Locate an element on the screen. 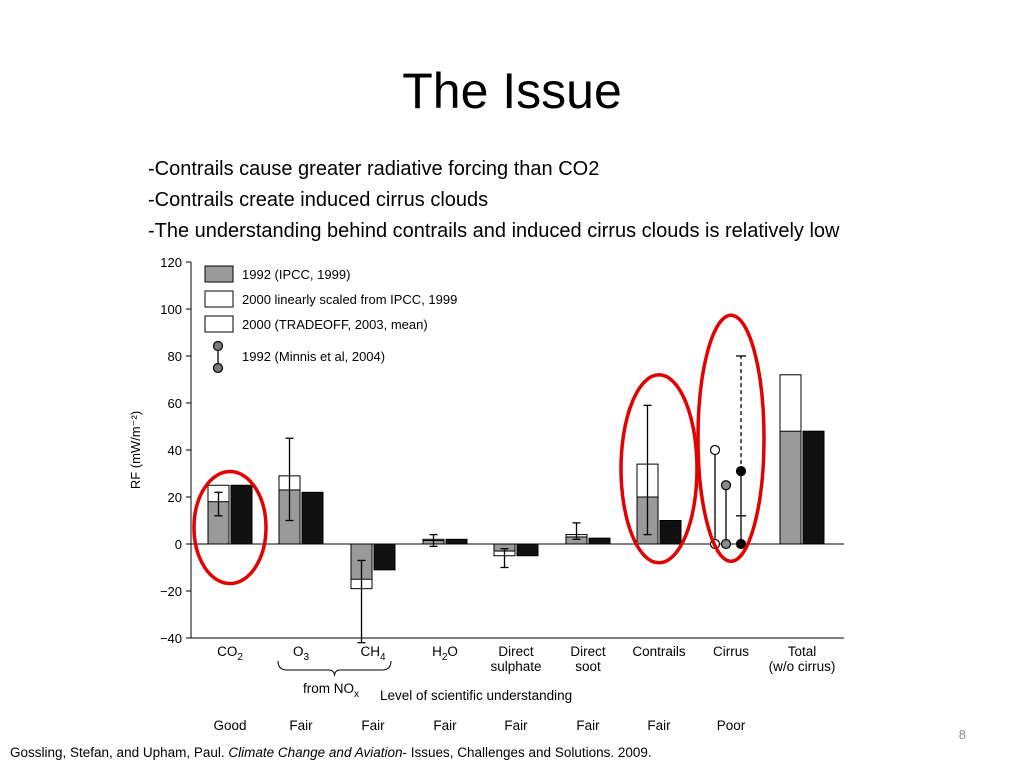  highlight-co2 is located at coordinates (230, 527).